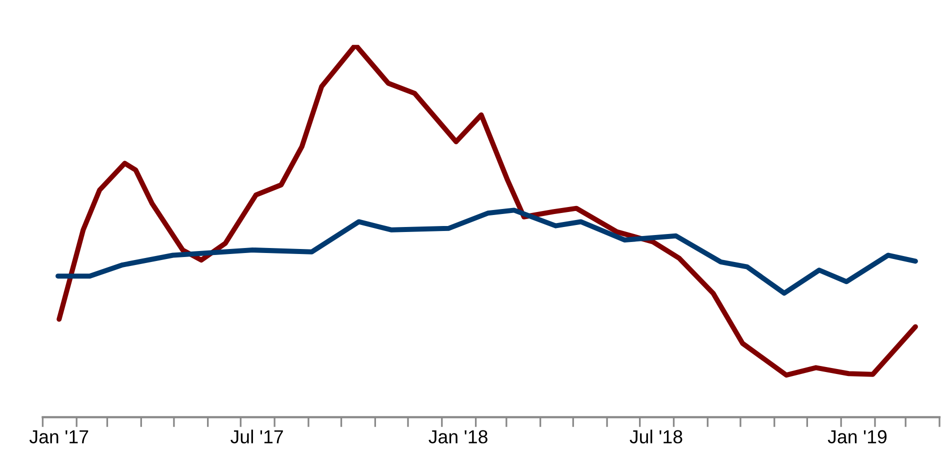 The width and height of the screenshot is (949, 463). I want to click on x-tick-label: Jan '18, so click(458, 437).